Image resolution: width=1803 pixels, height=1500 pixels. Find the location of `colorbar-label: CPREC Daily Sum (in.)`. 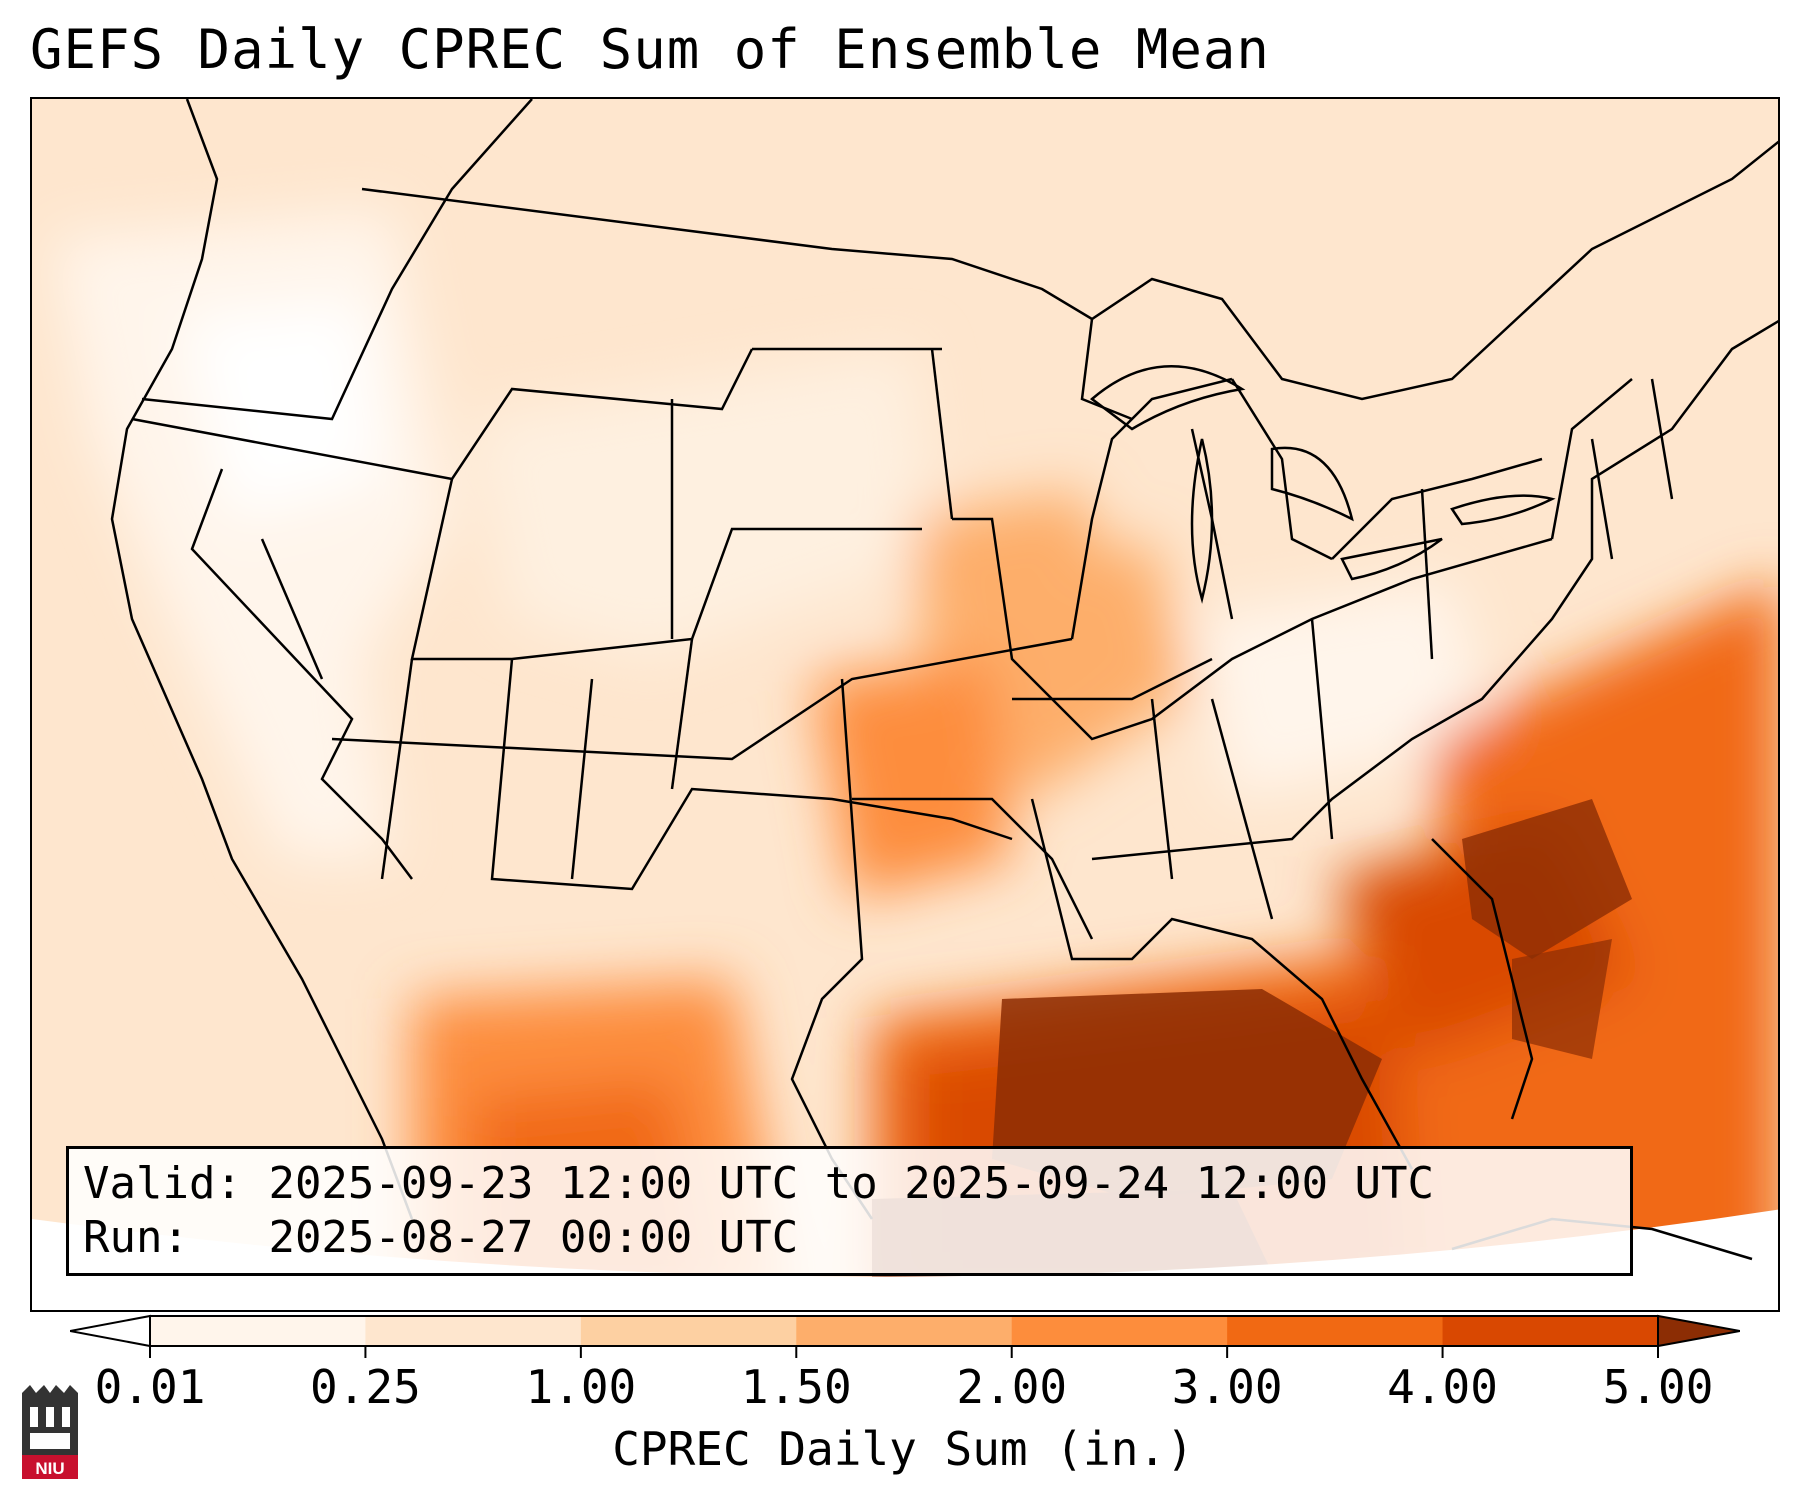

colorbar-label: CPREC Daily Sum (in.) is located at coordinates (903, 1449).